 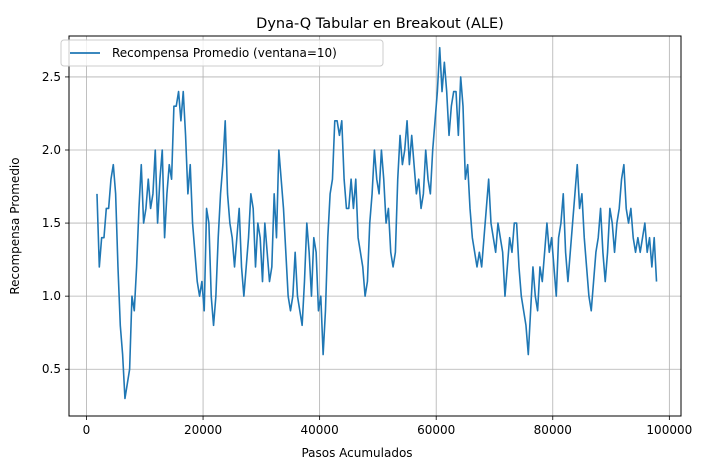 I want to click on y-axis-ticks: 0.5 1.0 1.5 2.0 2.5, so click(x=55, y=223).